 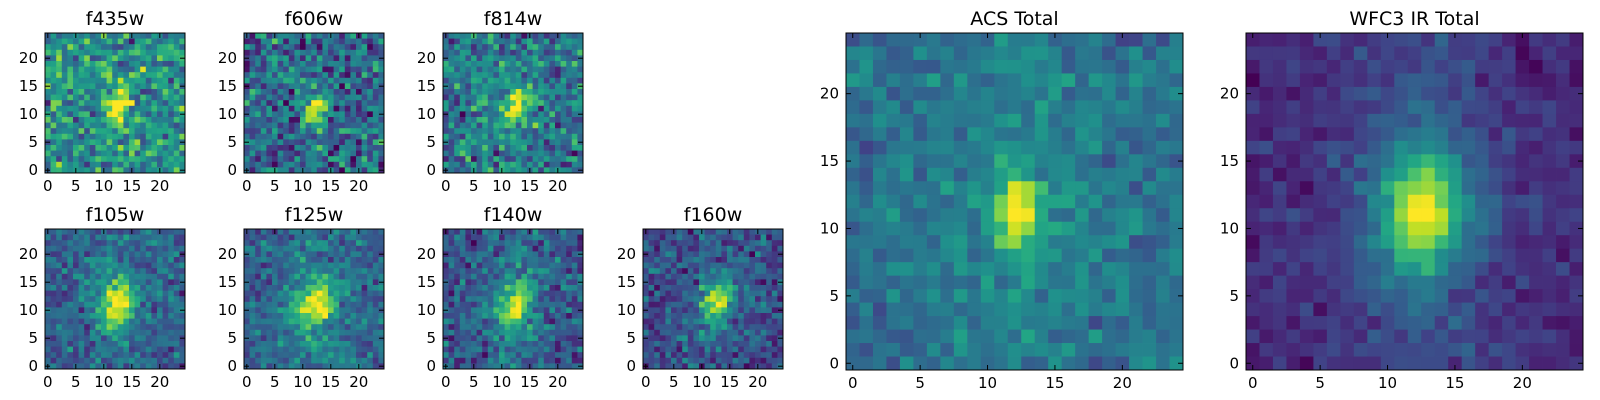 I want to click on axes-frame, so click(x=513, y=103).